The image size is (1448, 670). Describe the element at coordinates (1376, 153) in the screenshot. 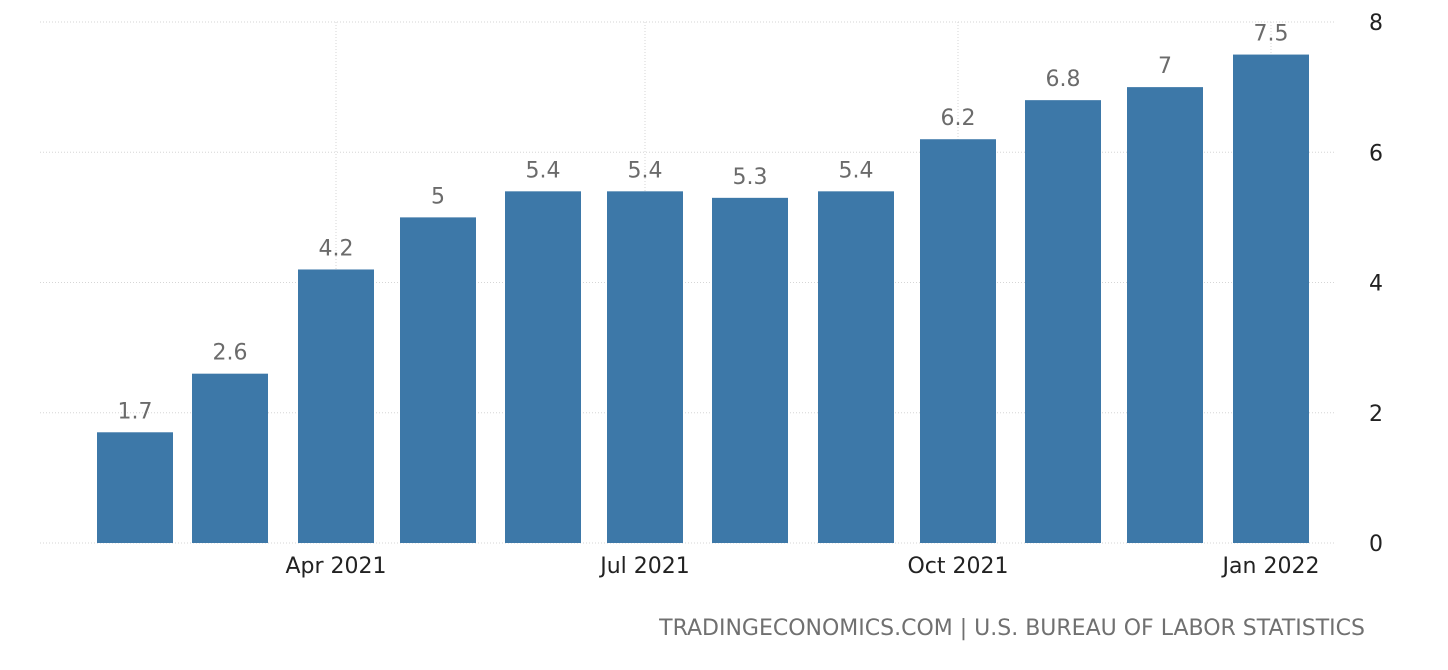

I see `y-tick-label: 6` at that location.